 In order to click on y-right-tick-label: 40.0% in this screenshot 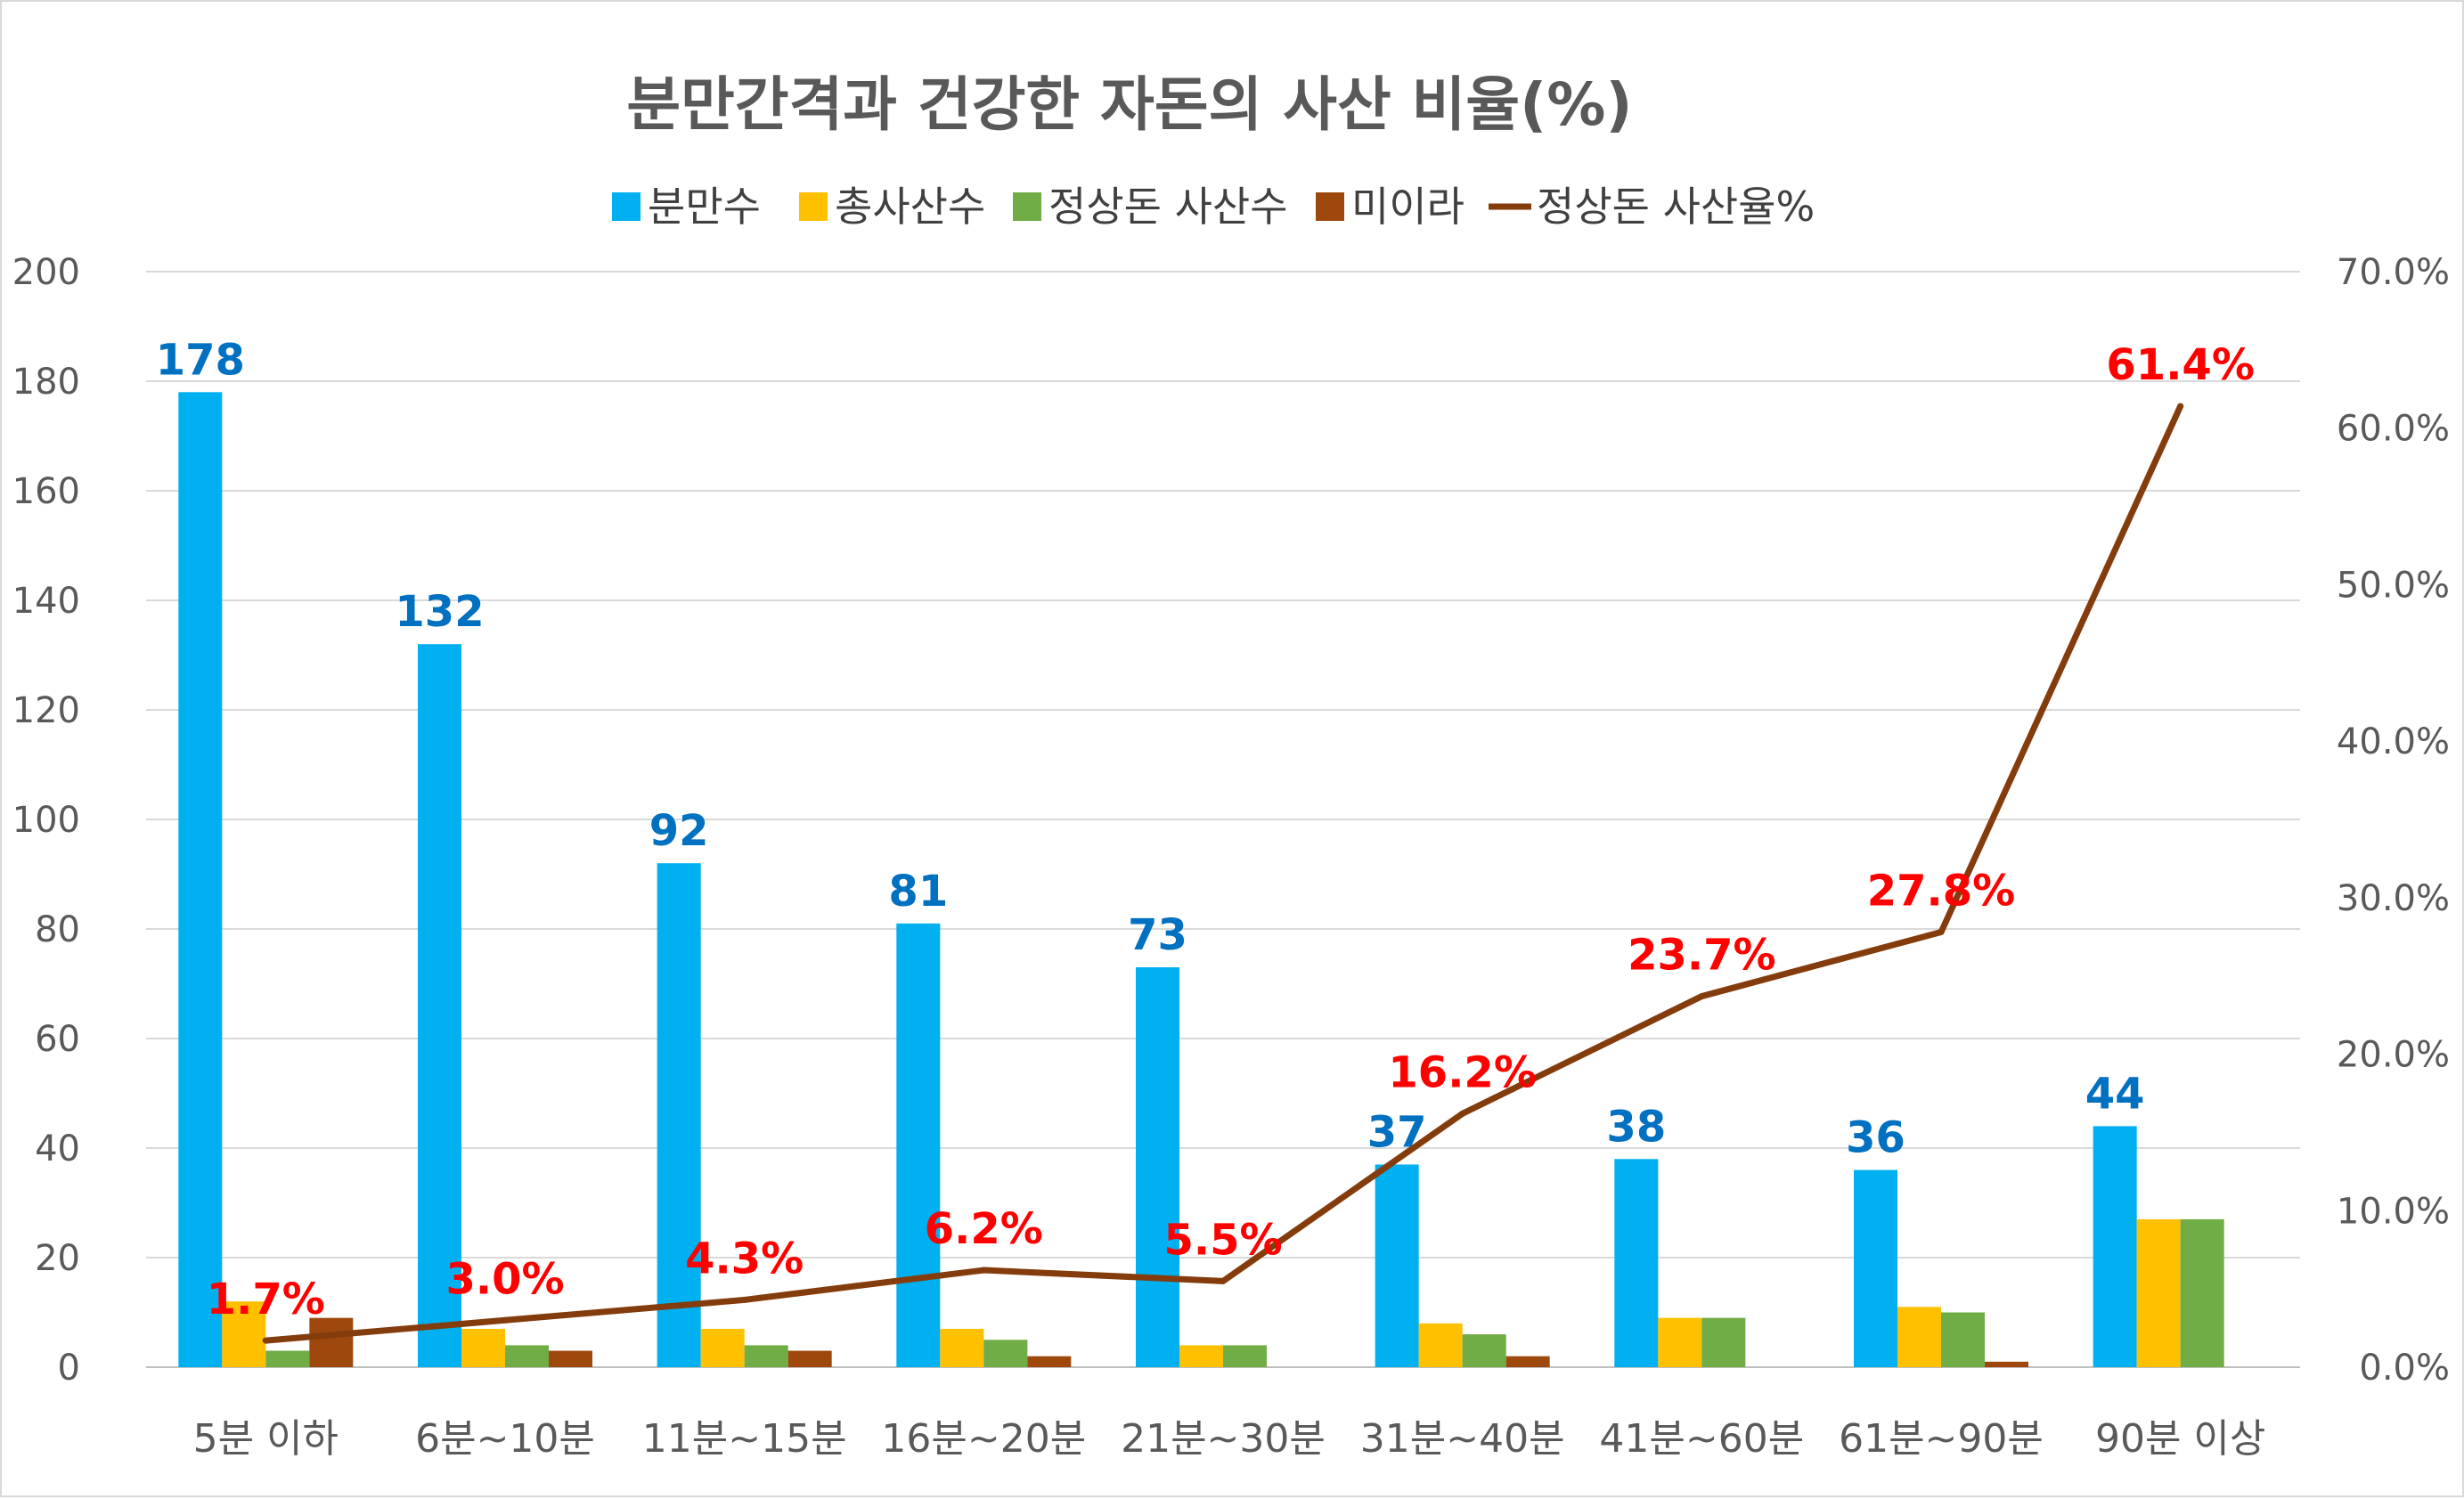, I will do `click(2393, 741)`.